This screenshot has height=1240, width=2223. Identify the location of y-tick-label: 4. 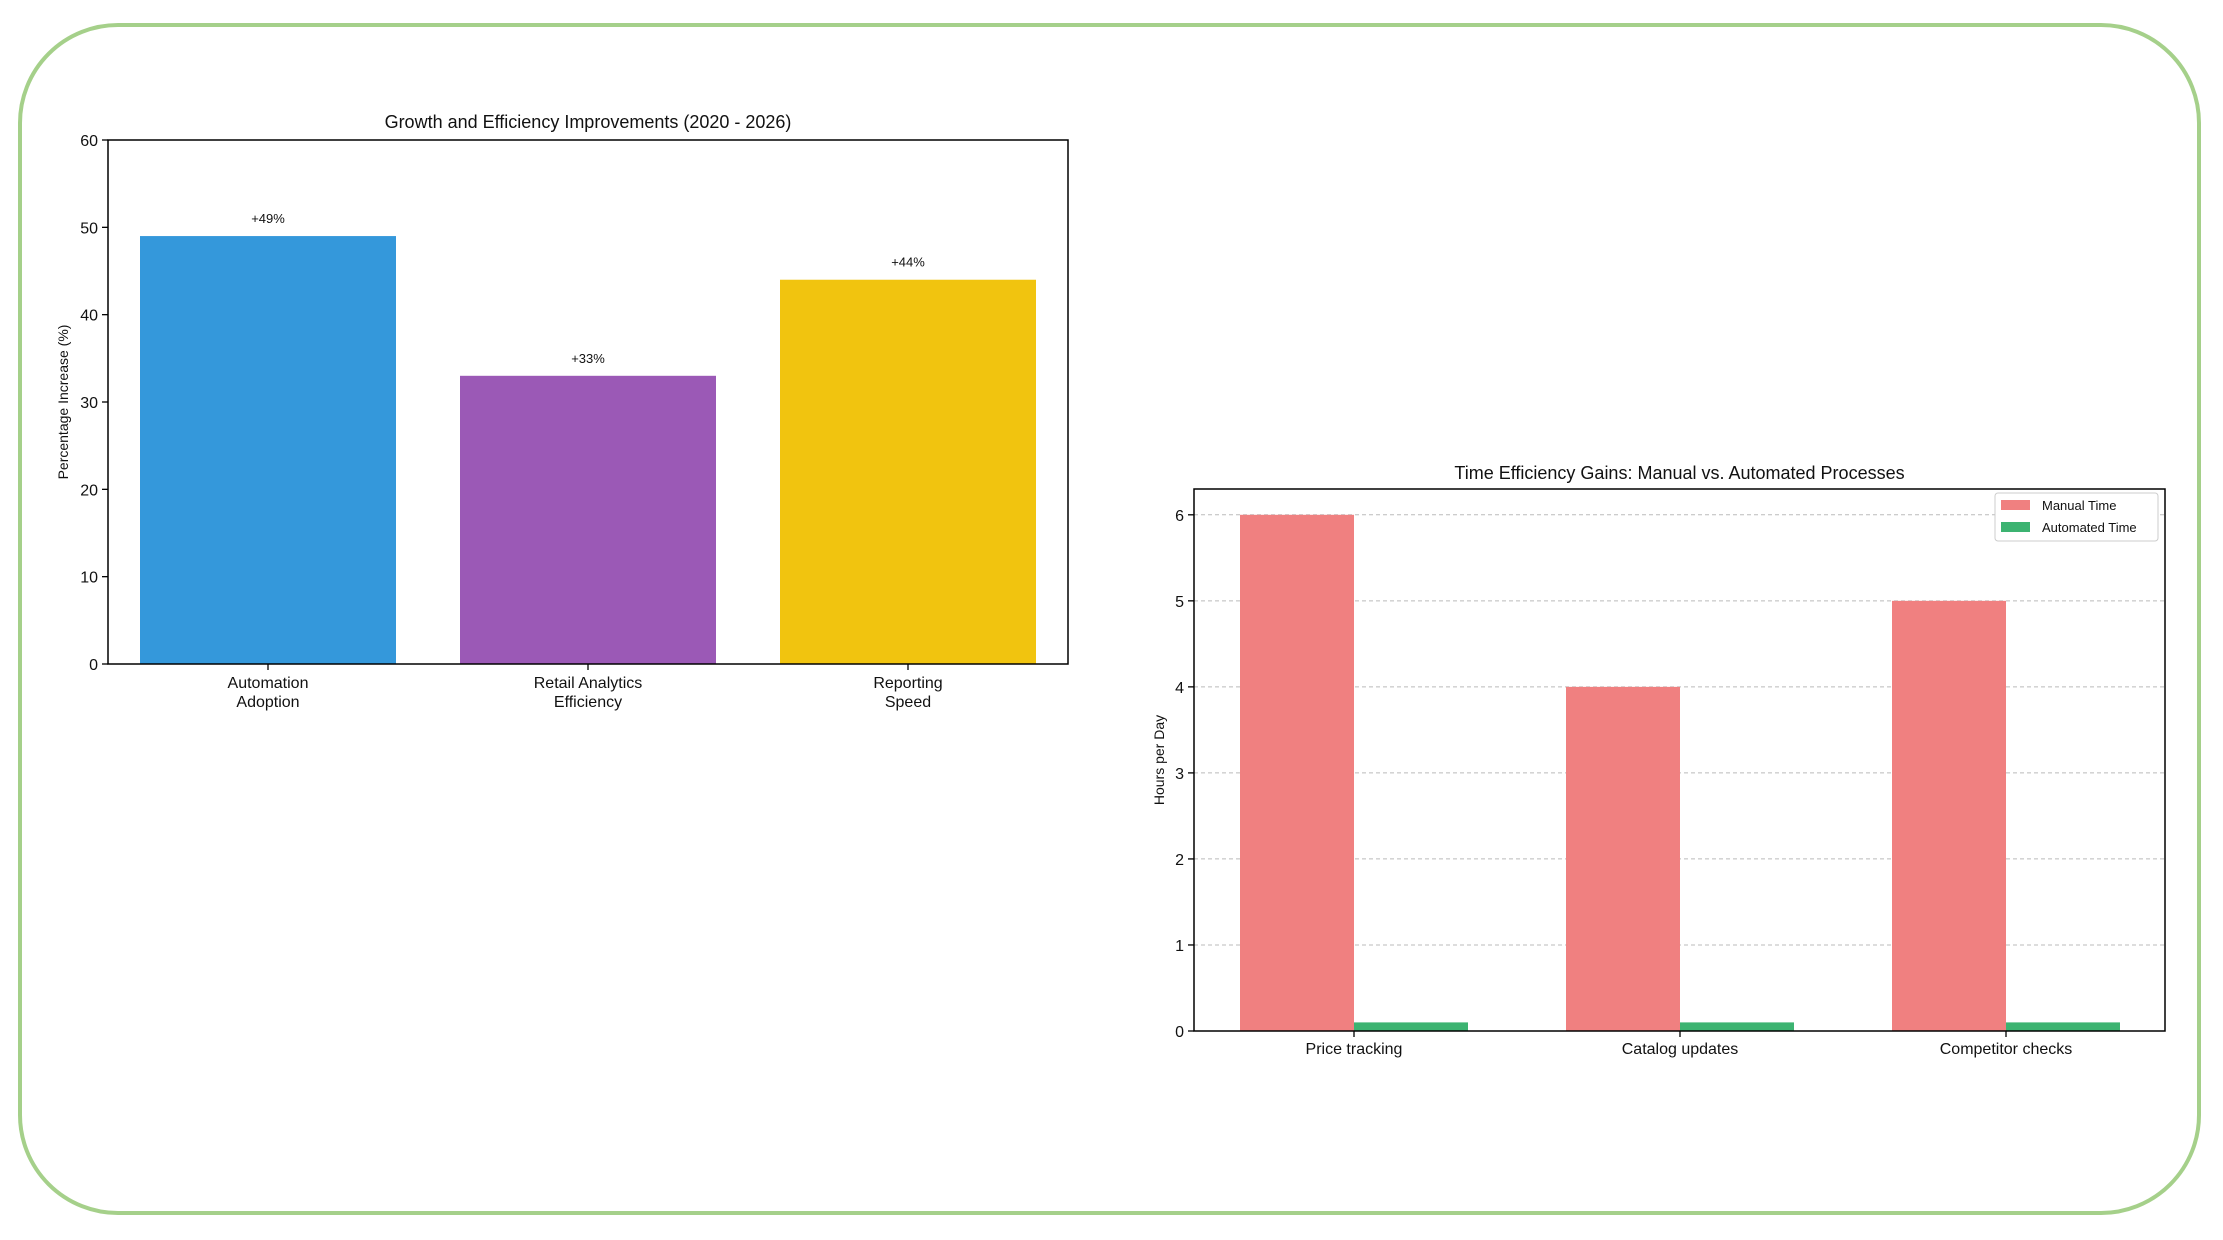
(1179, 688).